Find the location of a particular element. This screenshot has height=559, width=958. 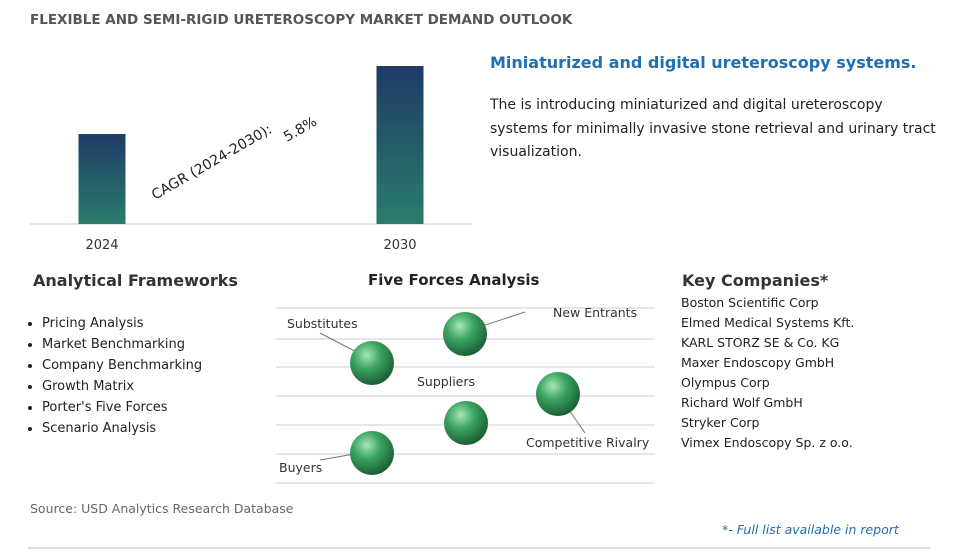

list-item: Stryker Corp is located at coordinates (720, 422).